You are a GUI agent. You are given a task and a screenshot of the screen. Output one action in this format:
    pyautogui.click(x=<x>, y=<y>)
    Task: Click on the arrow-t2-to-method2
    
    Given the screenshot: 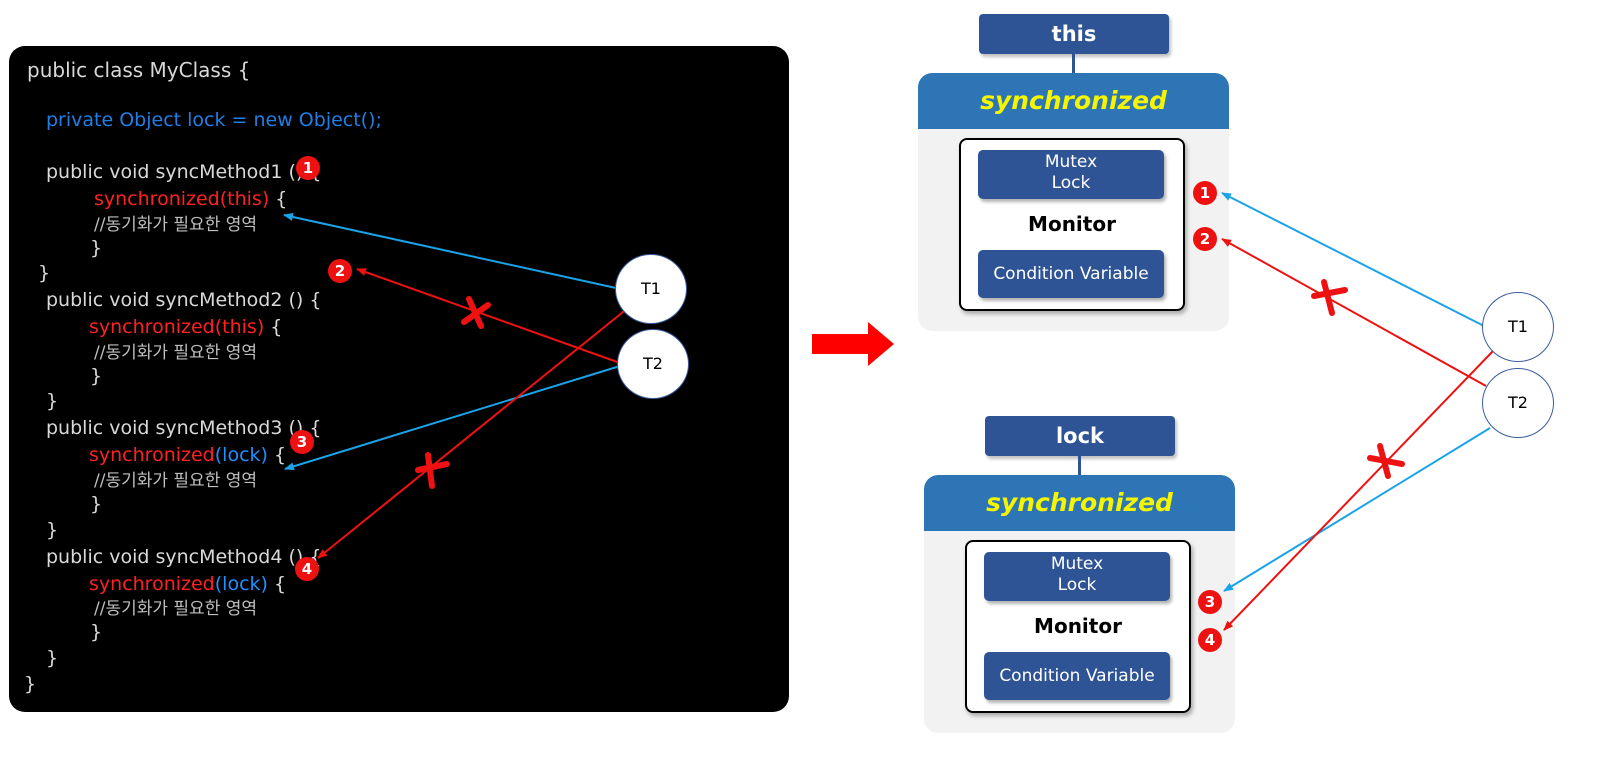 What is the action you would take?
    pyautogui.click(x=488, y=316)
    